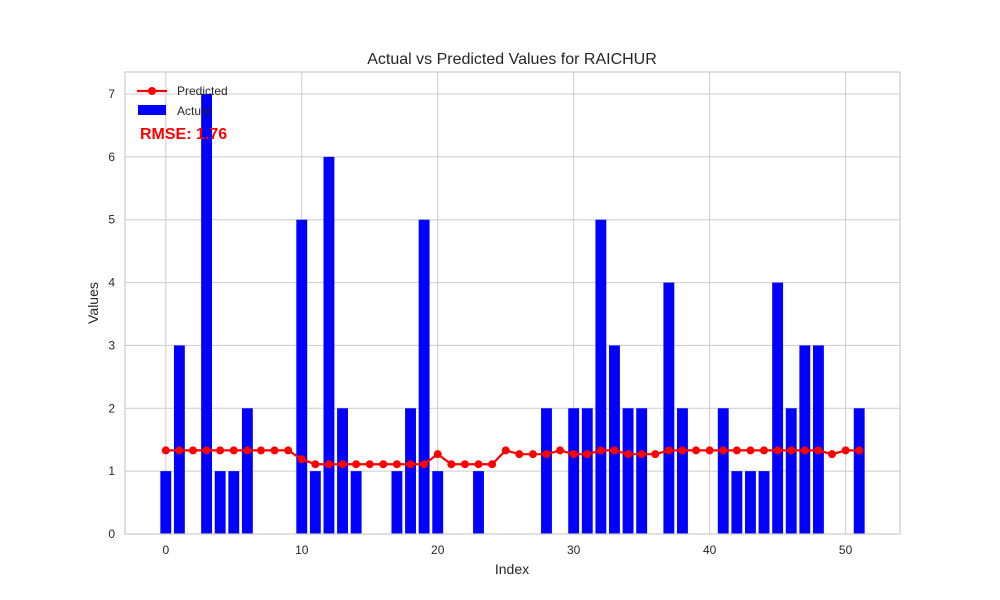 This screenshot has height=600, width=1000. What do you see at coordinates (165, 550) in the screenshot?
I see `x-tick-label: 0` at bounding box center [165, 550].